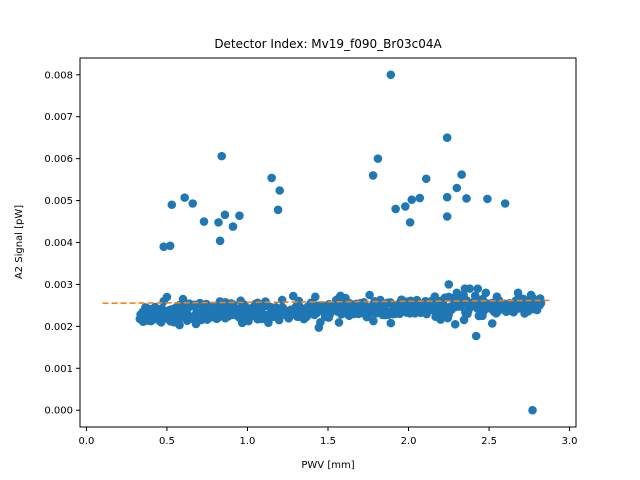 This screenshot has width=640, height=480. What do you see at coordinates (570, 441) in the screenshot?
I see `x-tick-label: 3.0` at bounding box center [570, 441].